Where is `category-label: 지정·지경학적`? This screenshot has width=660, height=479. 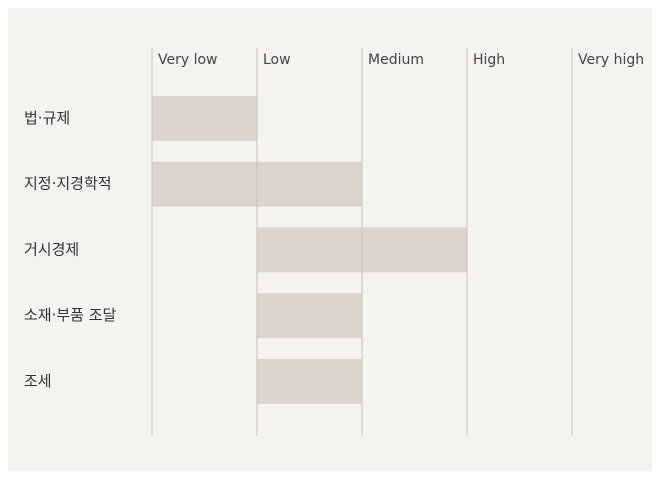
category-label: 지정·지경학적 is located at coordinates (68, 184).